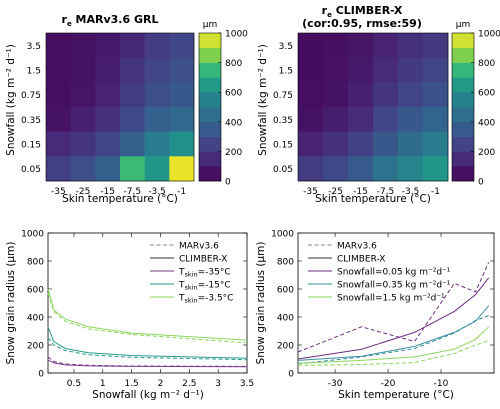 This screenshot has height=409, width=500. What do you see at coordinates (391, 299) in the screenshot?
I see `legend-label: Snowfall=1.5 kg m⁻²d⁻¹` at bounding box center [391, 299].